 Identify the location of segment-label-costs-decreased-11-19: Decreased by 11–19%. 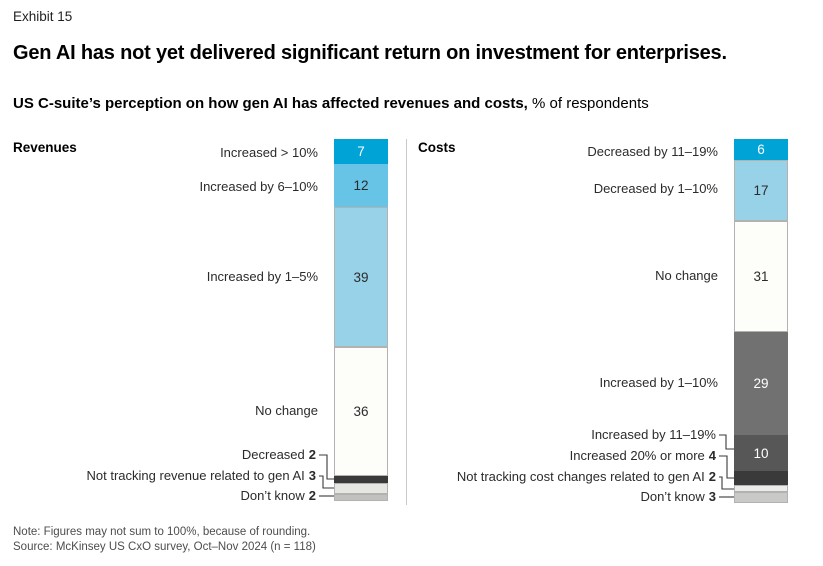
(359, 152).